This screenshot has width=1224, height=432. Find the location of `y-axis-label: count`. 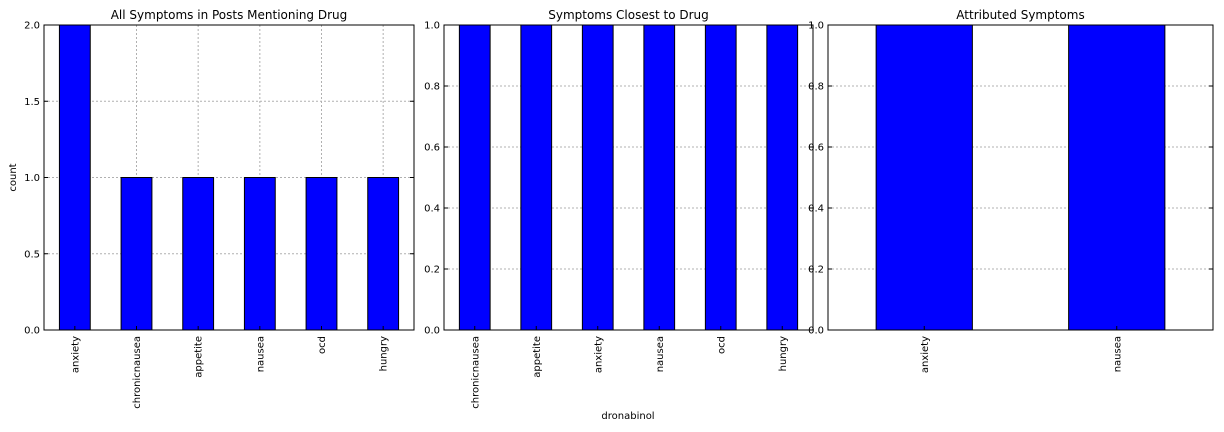

y-axis-label: count is located at coordinates (13, 177).